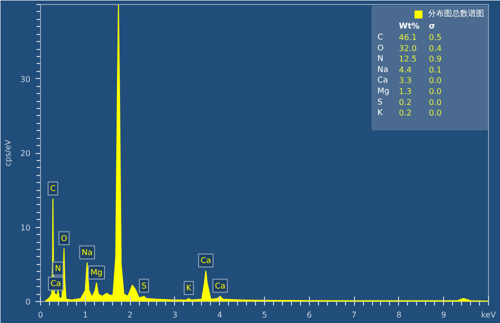  I want to click on x-tick-label: 1, so click(85, 315).